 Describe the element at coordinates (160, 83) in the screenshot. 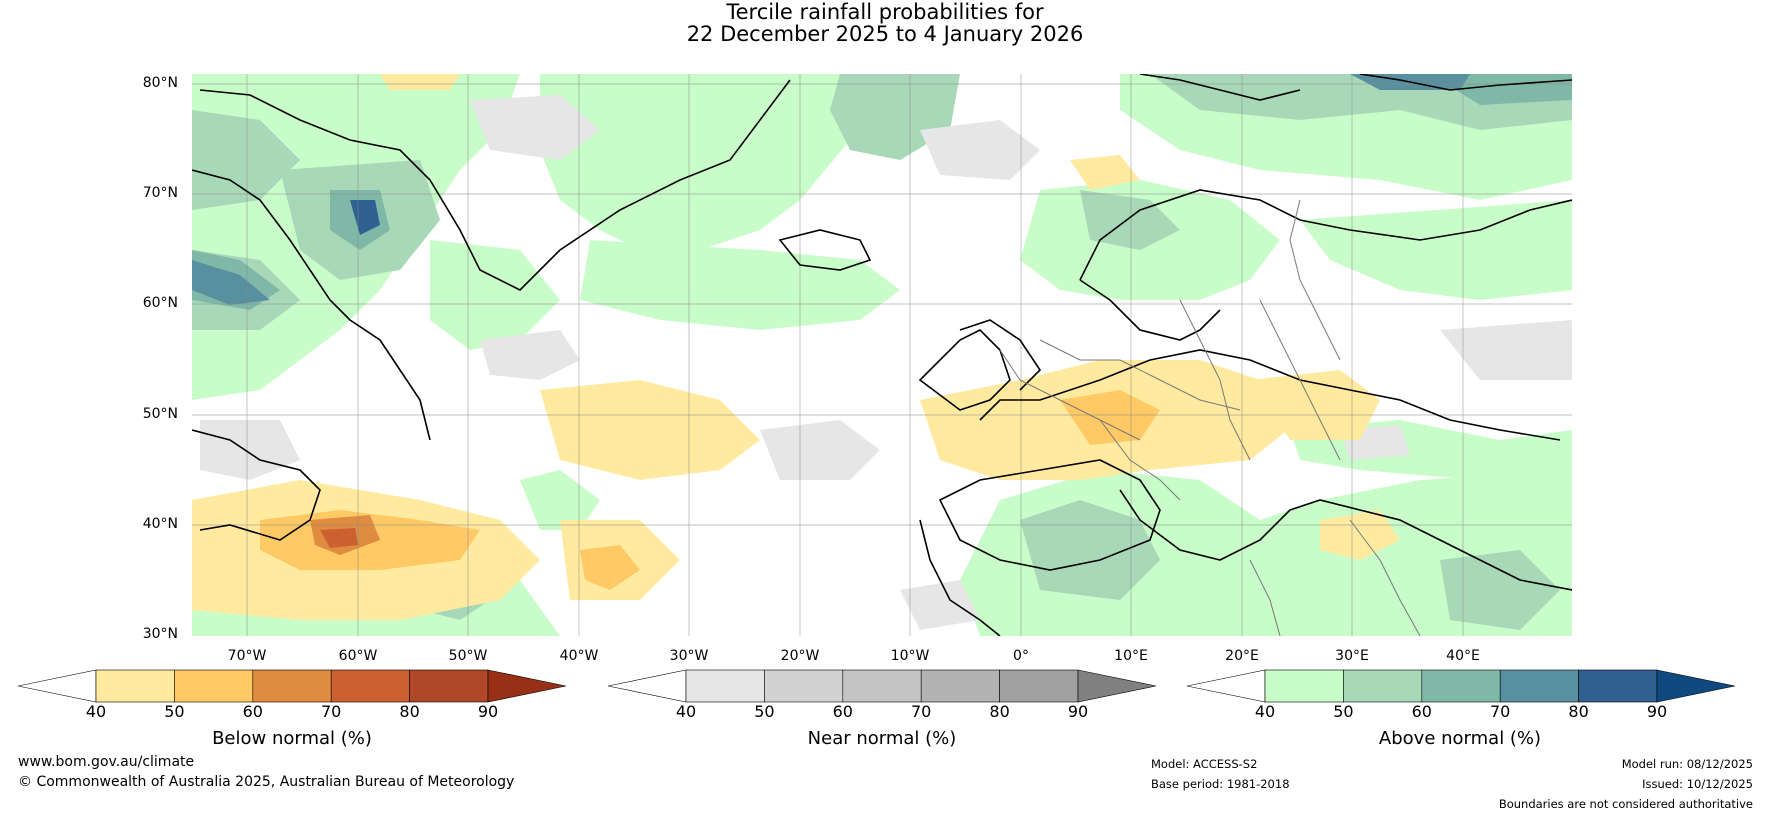

I see `lat-label-80n: 80°N` at that location.